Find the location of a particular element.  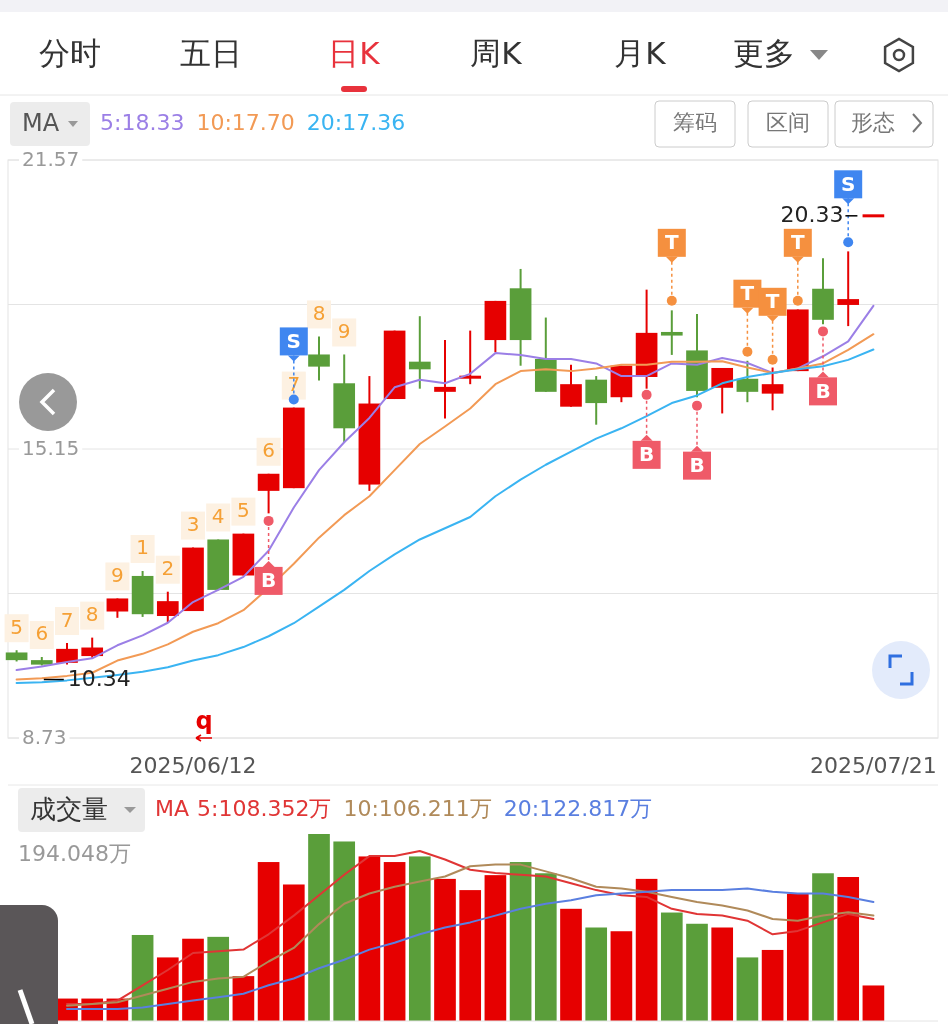

text: 周K is located at coordinates (496, 52).